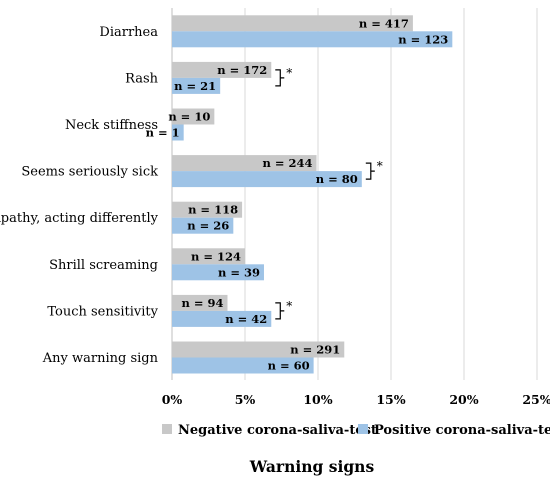  I want to click on data-label: n = 21, so click(195, 86).